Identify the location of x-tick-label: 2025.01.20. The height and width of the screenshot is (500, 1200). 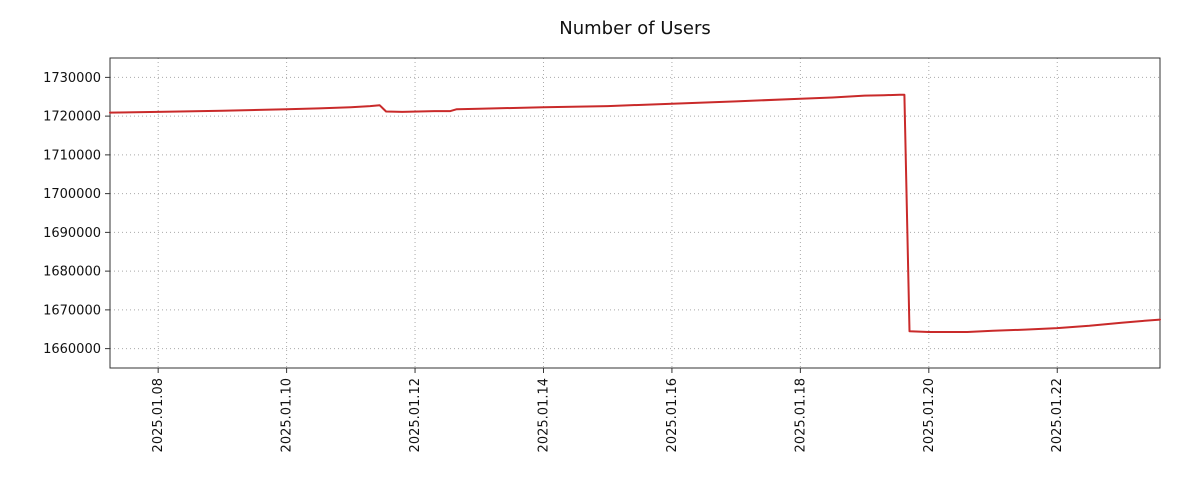
(929, 415).